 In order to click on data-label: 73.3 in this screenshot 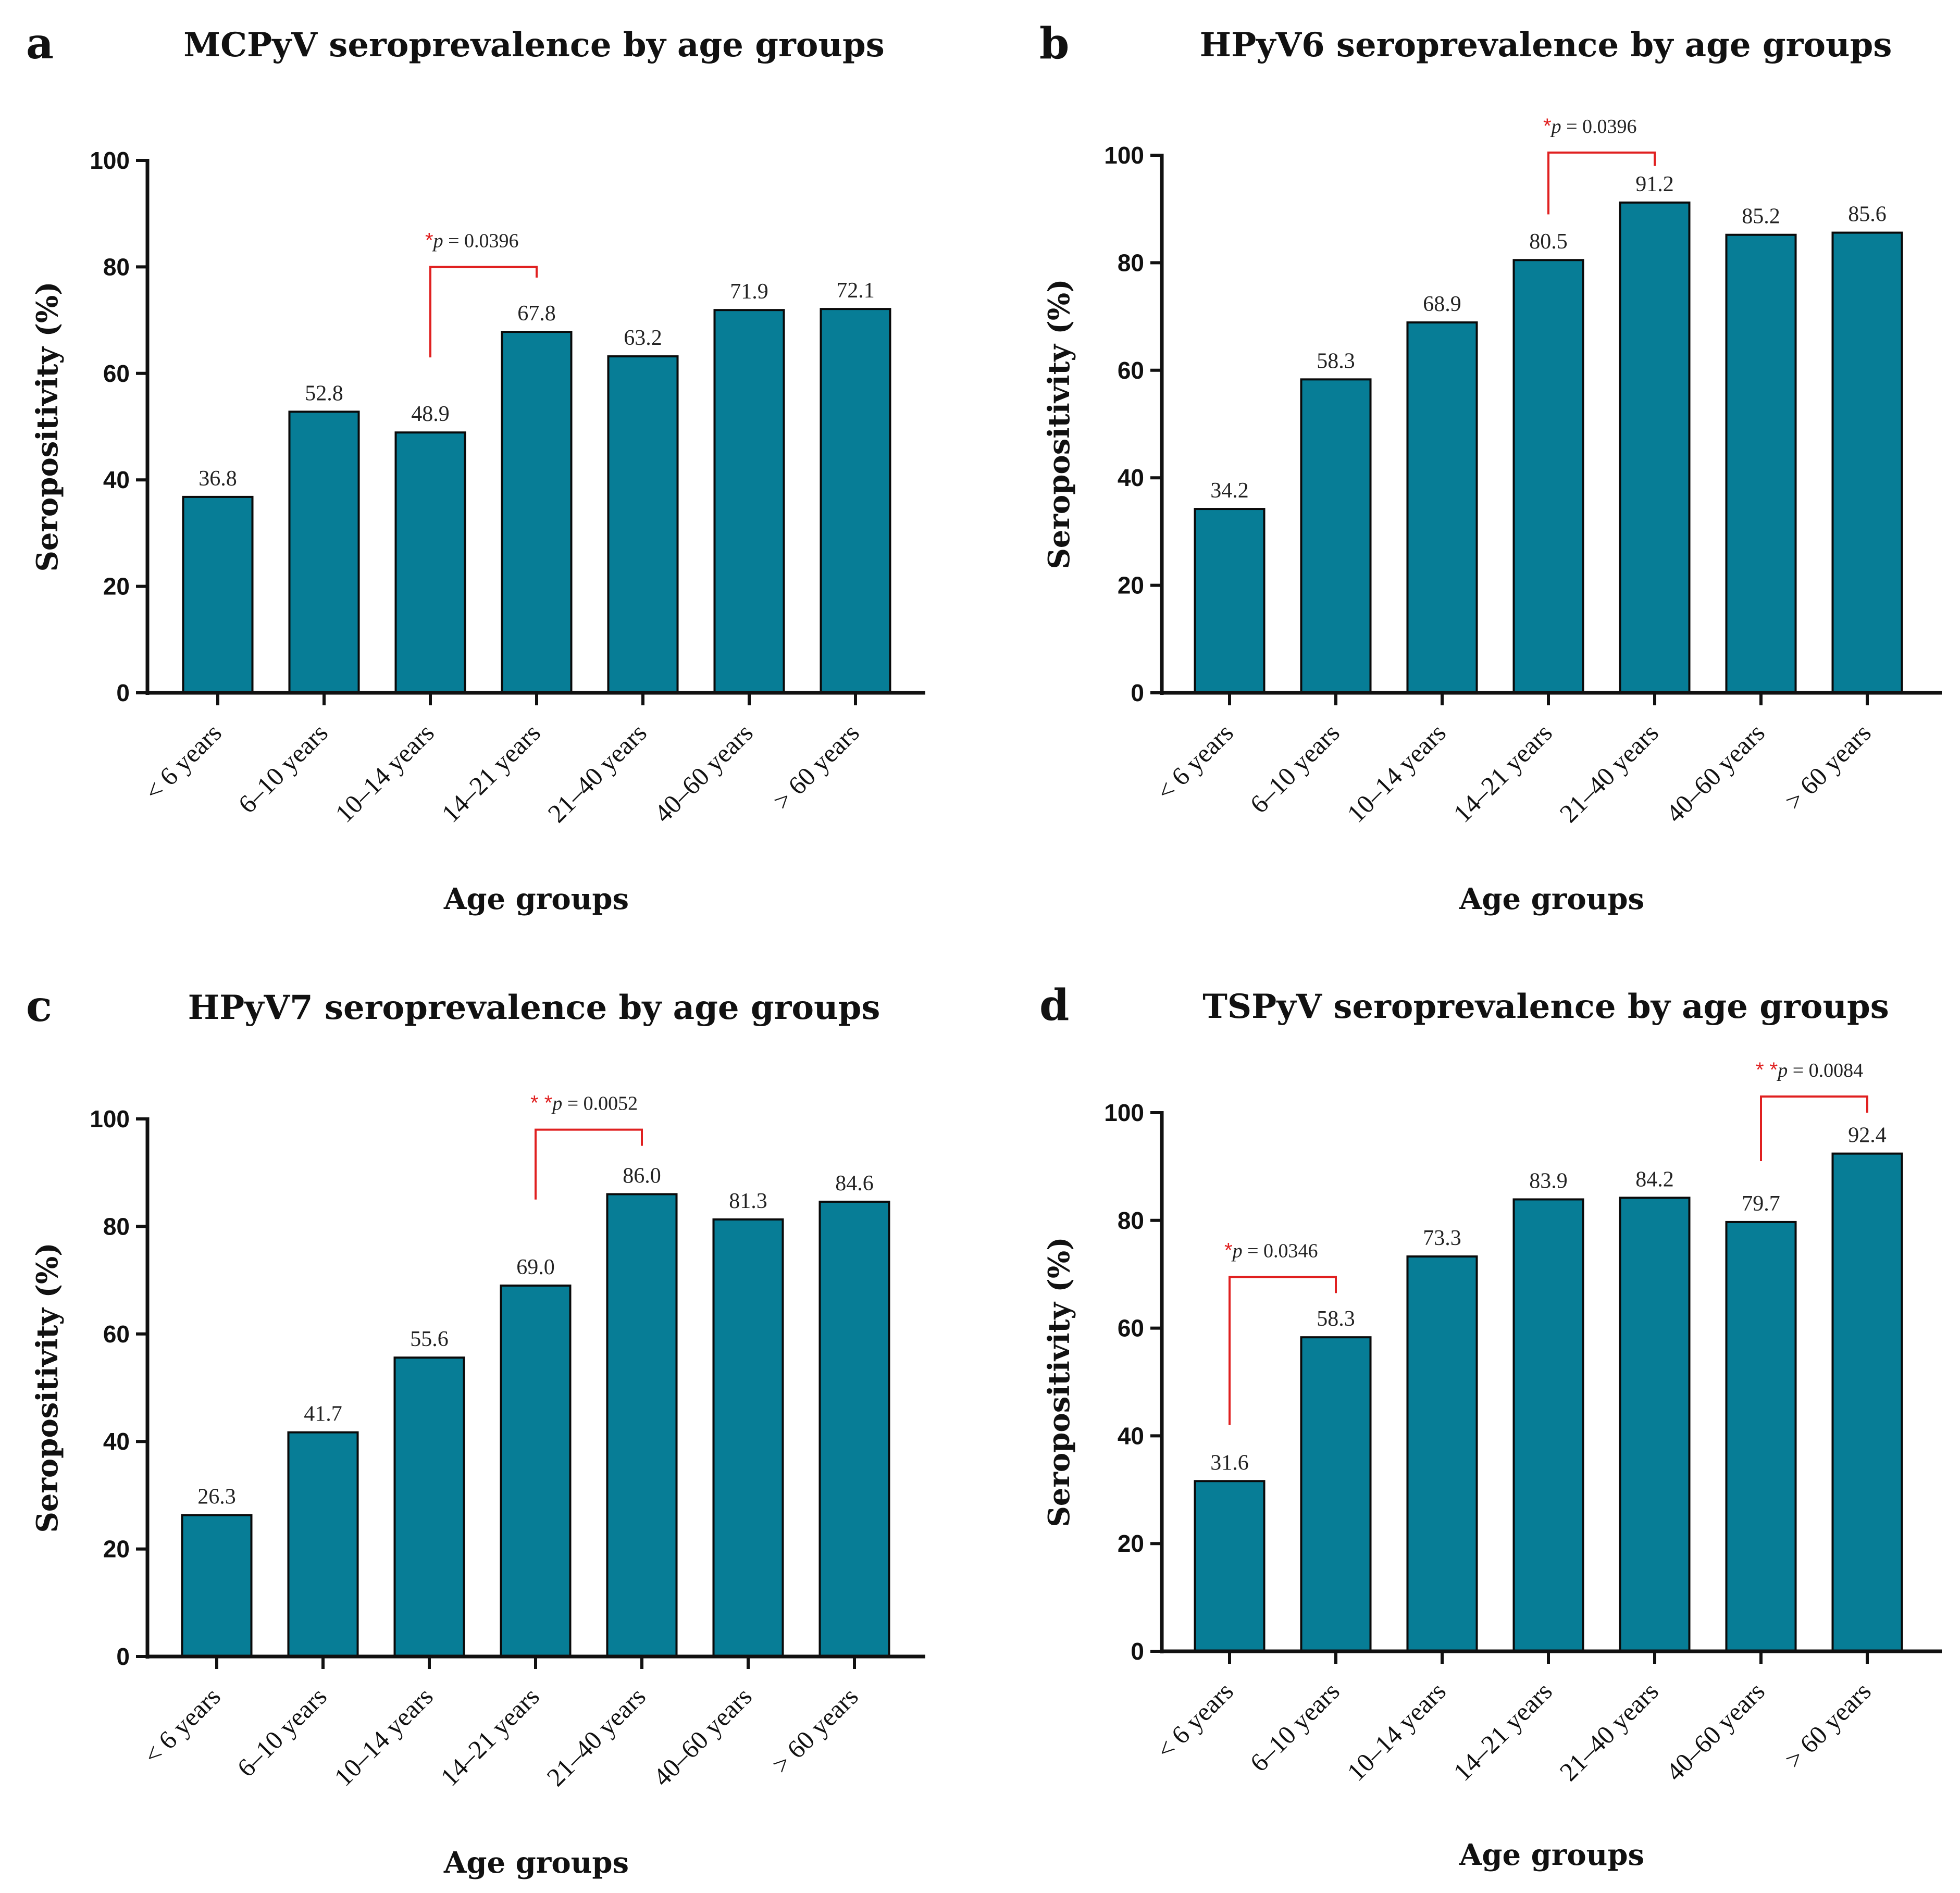, I will do `click(1442, 1238)`.